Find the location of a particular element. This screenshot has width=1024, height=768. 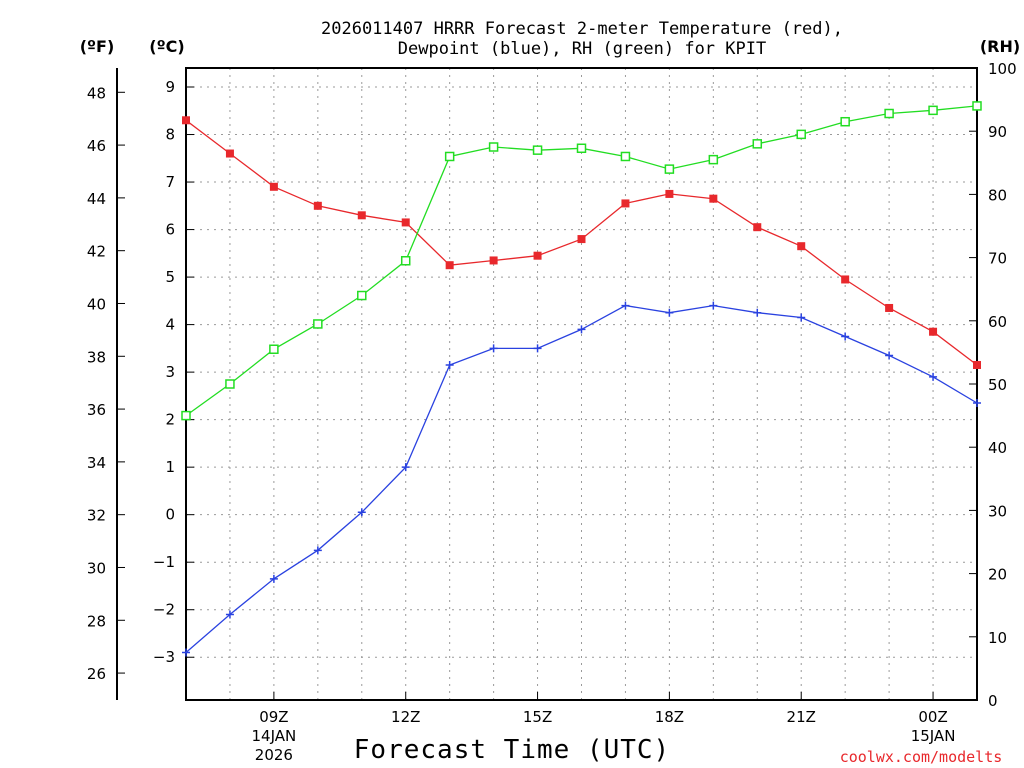

celsius-tick-label: 1 is located at coordinates (170, 467).